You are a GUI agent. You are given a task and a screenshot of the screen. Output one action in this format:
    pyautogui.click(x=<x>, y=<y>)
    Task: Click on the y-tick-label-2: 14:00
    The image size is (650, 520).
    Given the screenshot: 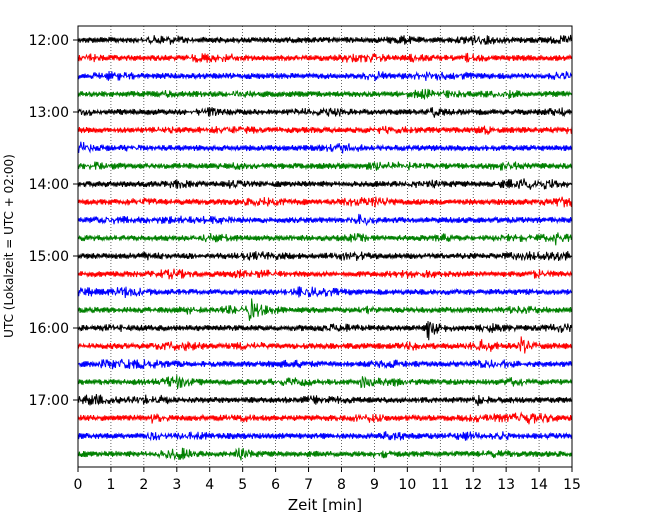 What is the action you would take?
    pyautogui.click(x=49, y=185)
    